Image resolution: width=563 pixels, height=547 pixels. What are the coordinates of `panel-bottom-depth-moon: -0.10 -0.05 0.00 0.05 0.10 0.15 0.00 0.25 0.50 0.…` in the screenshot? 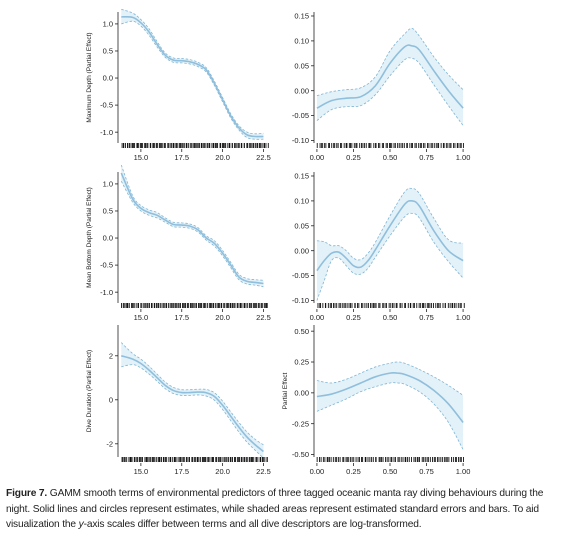 It's located at (381, 247).